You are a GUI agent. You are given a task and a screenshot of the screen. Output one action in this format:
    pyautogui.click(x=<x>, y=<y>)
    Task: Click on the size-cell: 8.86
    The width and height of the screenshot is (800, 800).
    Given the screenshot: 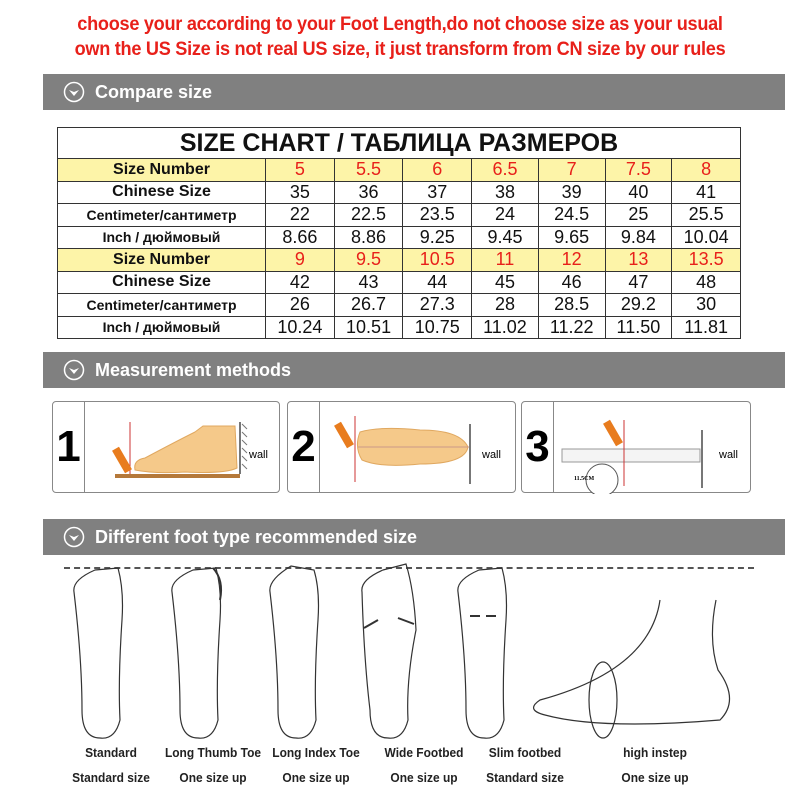 What is the action you would take?
    pyautogui.click(x=368, y=237)
    